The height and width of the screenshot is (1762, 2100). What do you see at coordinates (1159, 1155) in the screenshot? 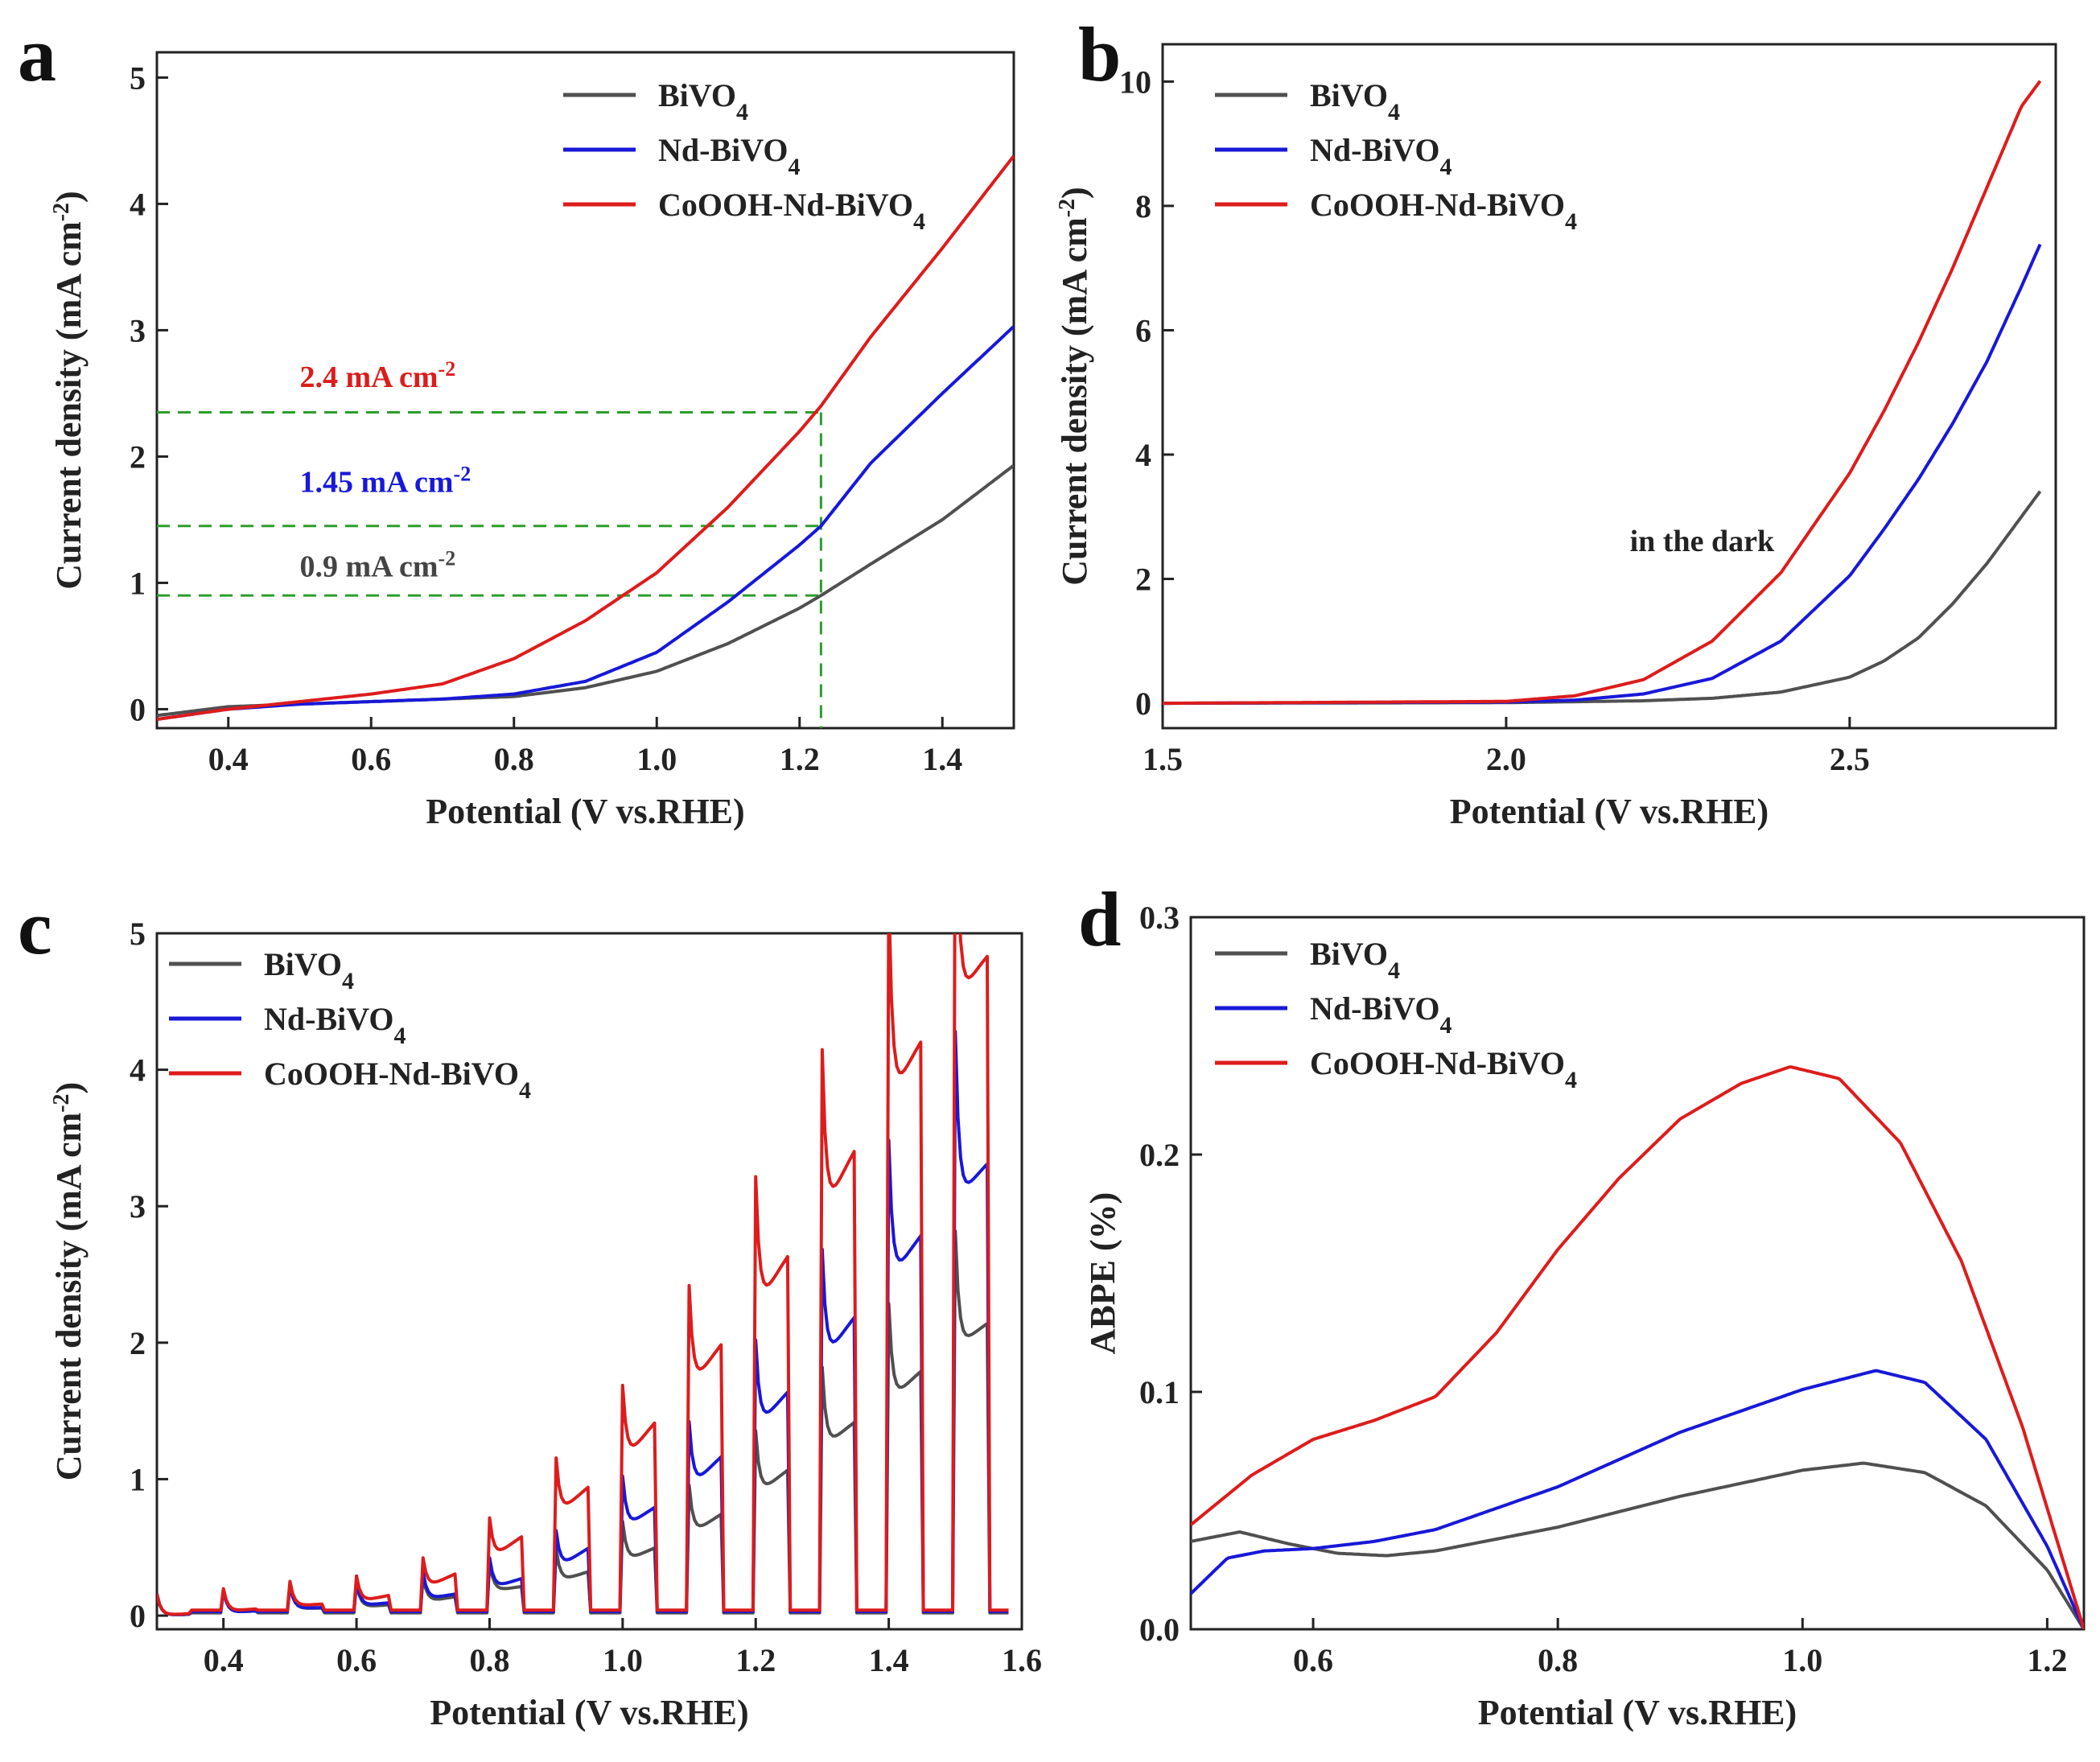
I see `y-tick-label: 0.2` at bounding box center [1159, 1155].